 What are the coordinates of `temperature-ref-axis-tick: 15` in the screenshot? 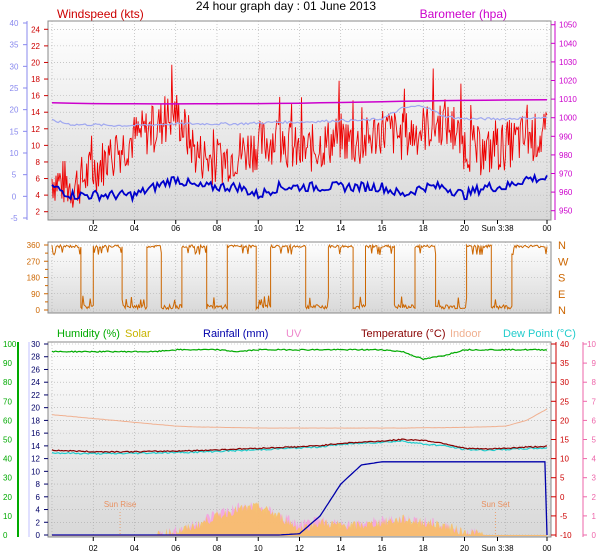 It's located at (14, 131).